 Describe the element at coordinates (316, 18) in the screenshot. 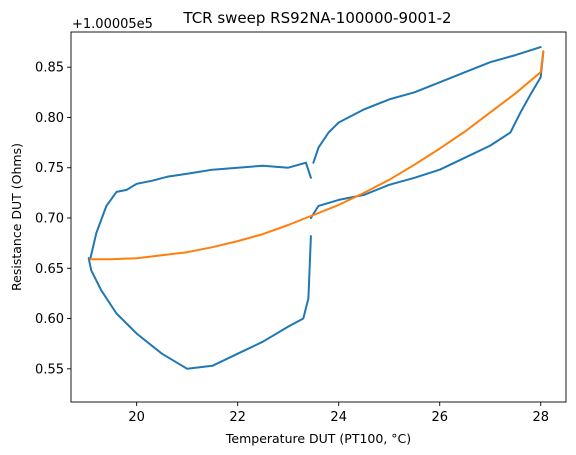

I see `chart-title: TCR sweep RS92NA-100000-9001-2` at that location.